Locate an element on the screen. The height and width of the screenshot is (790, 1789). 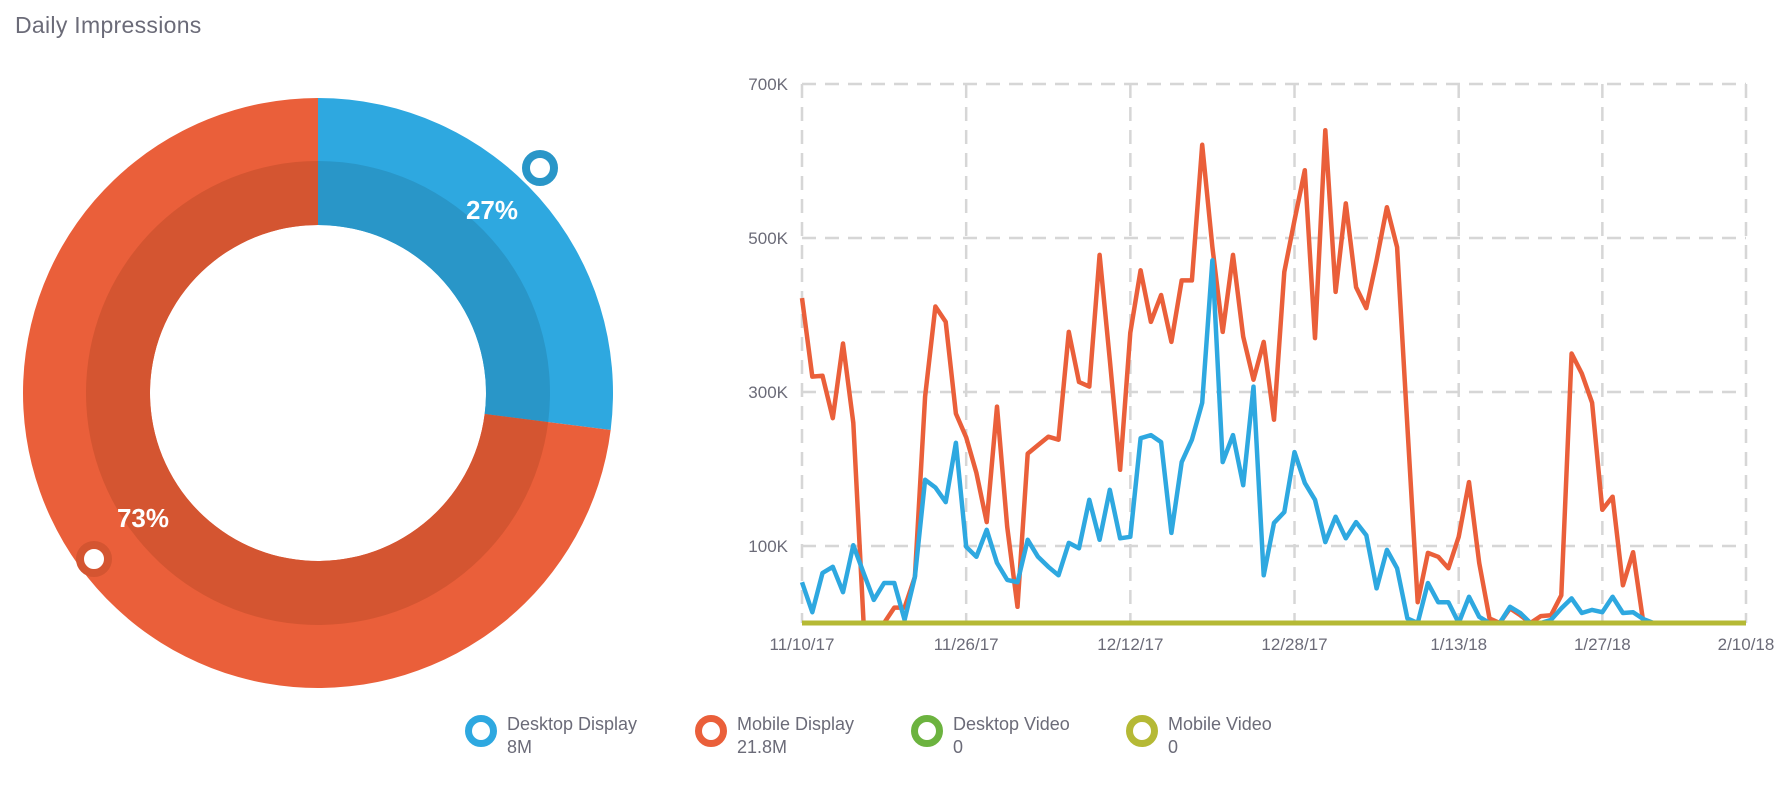
legend-item-desktop-video: Desktop Video 0 is located at coordinates (990, 735).